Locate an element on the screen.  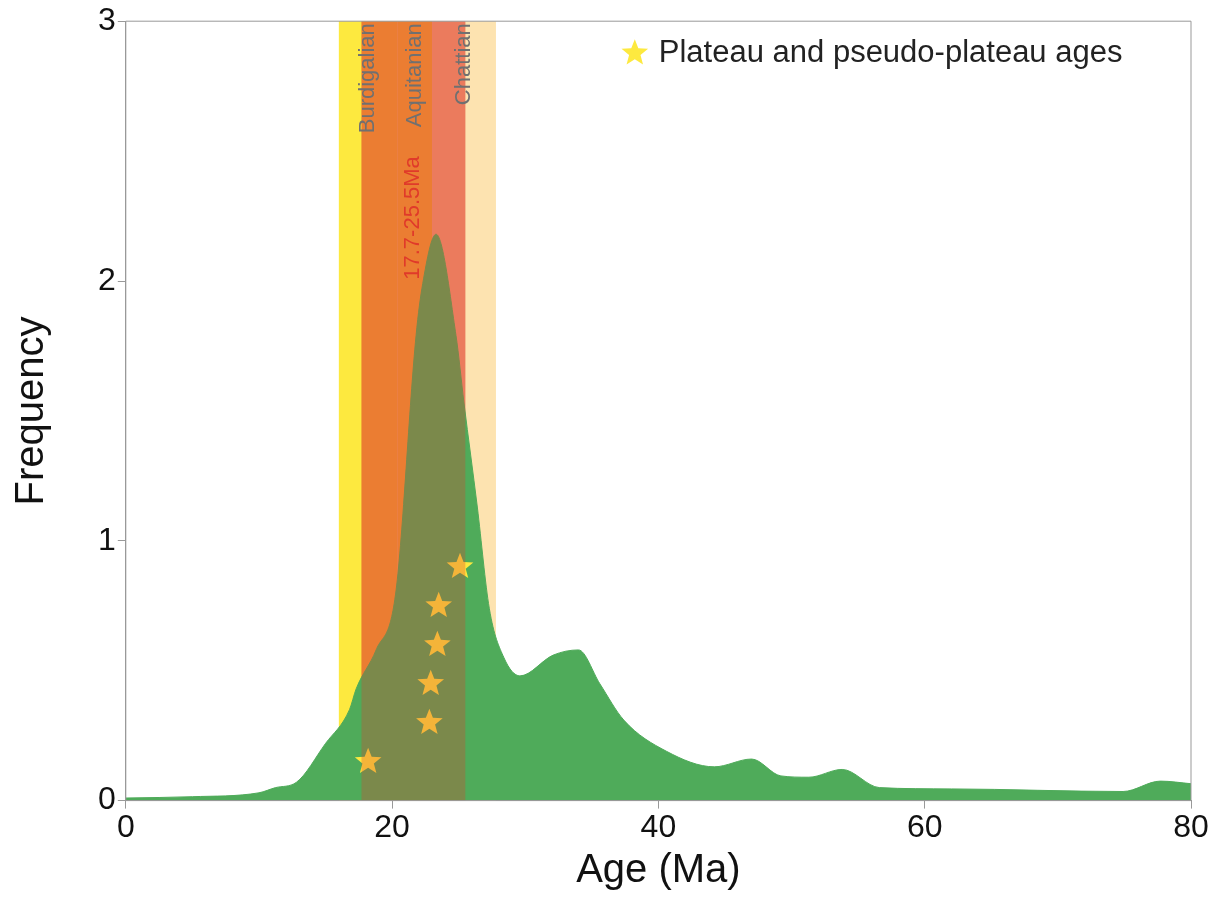
band-label: Chattian is located at coordinates (463, 64).